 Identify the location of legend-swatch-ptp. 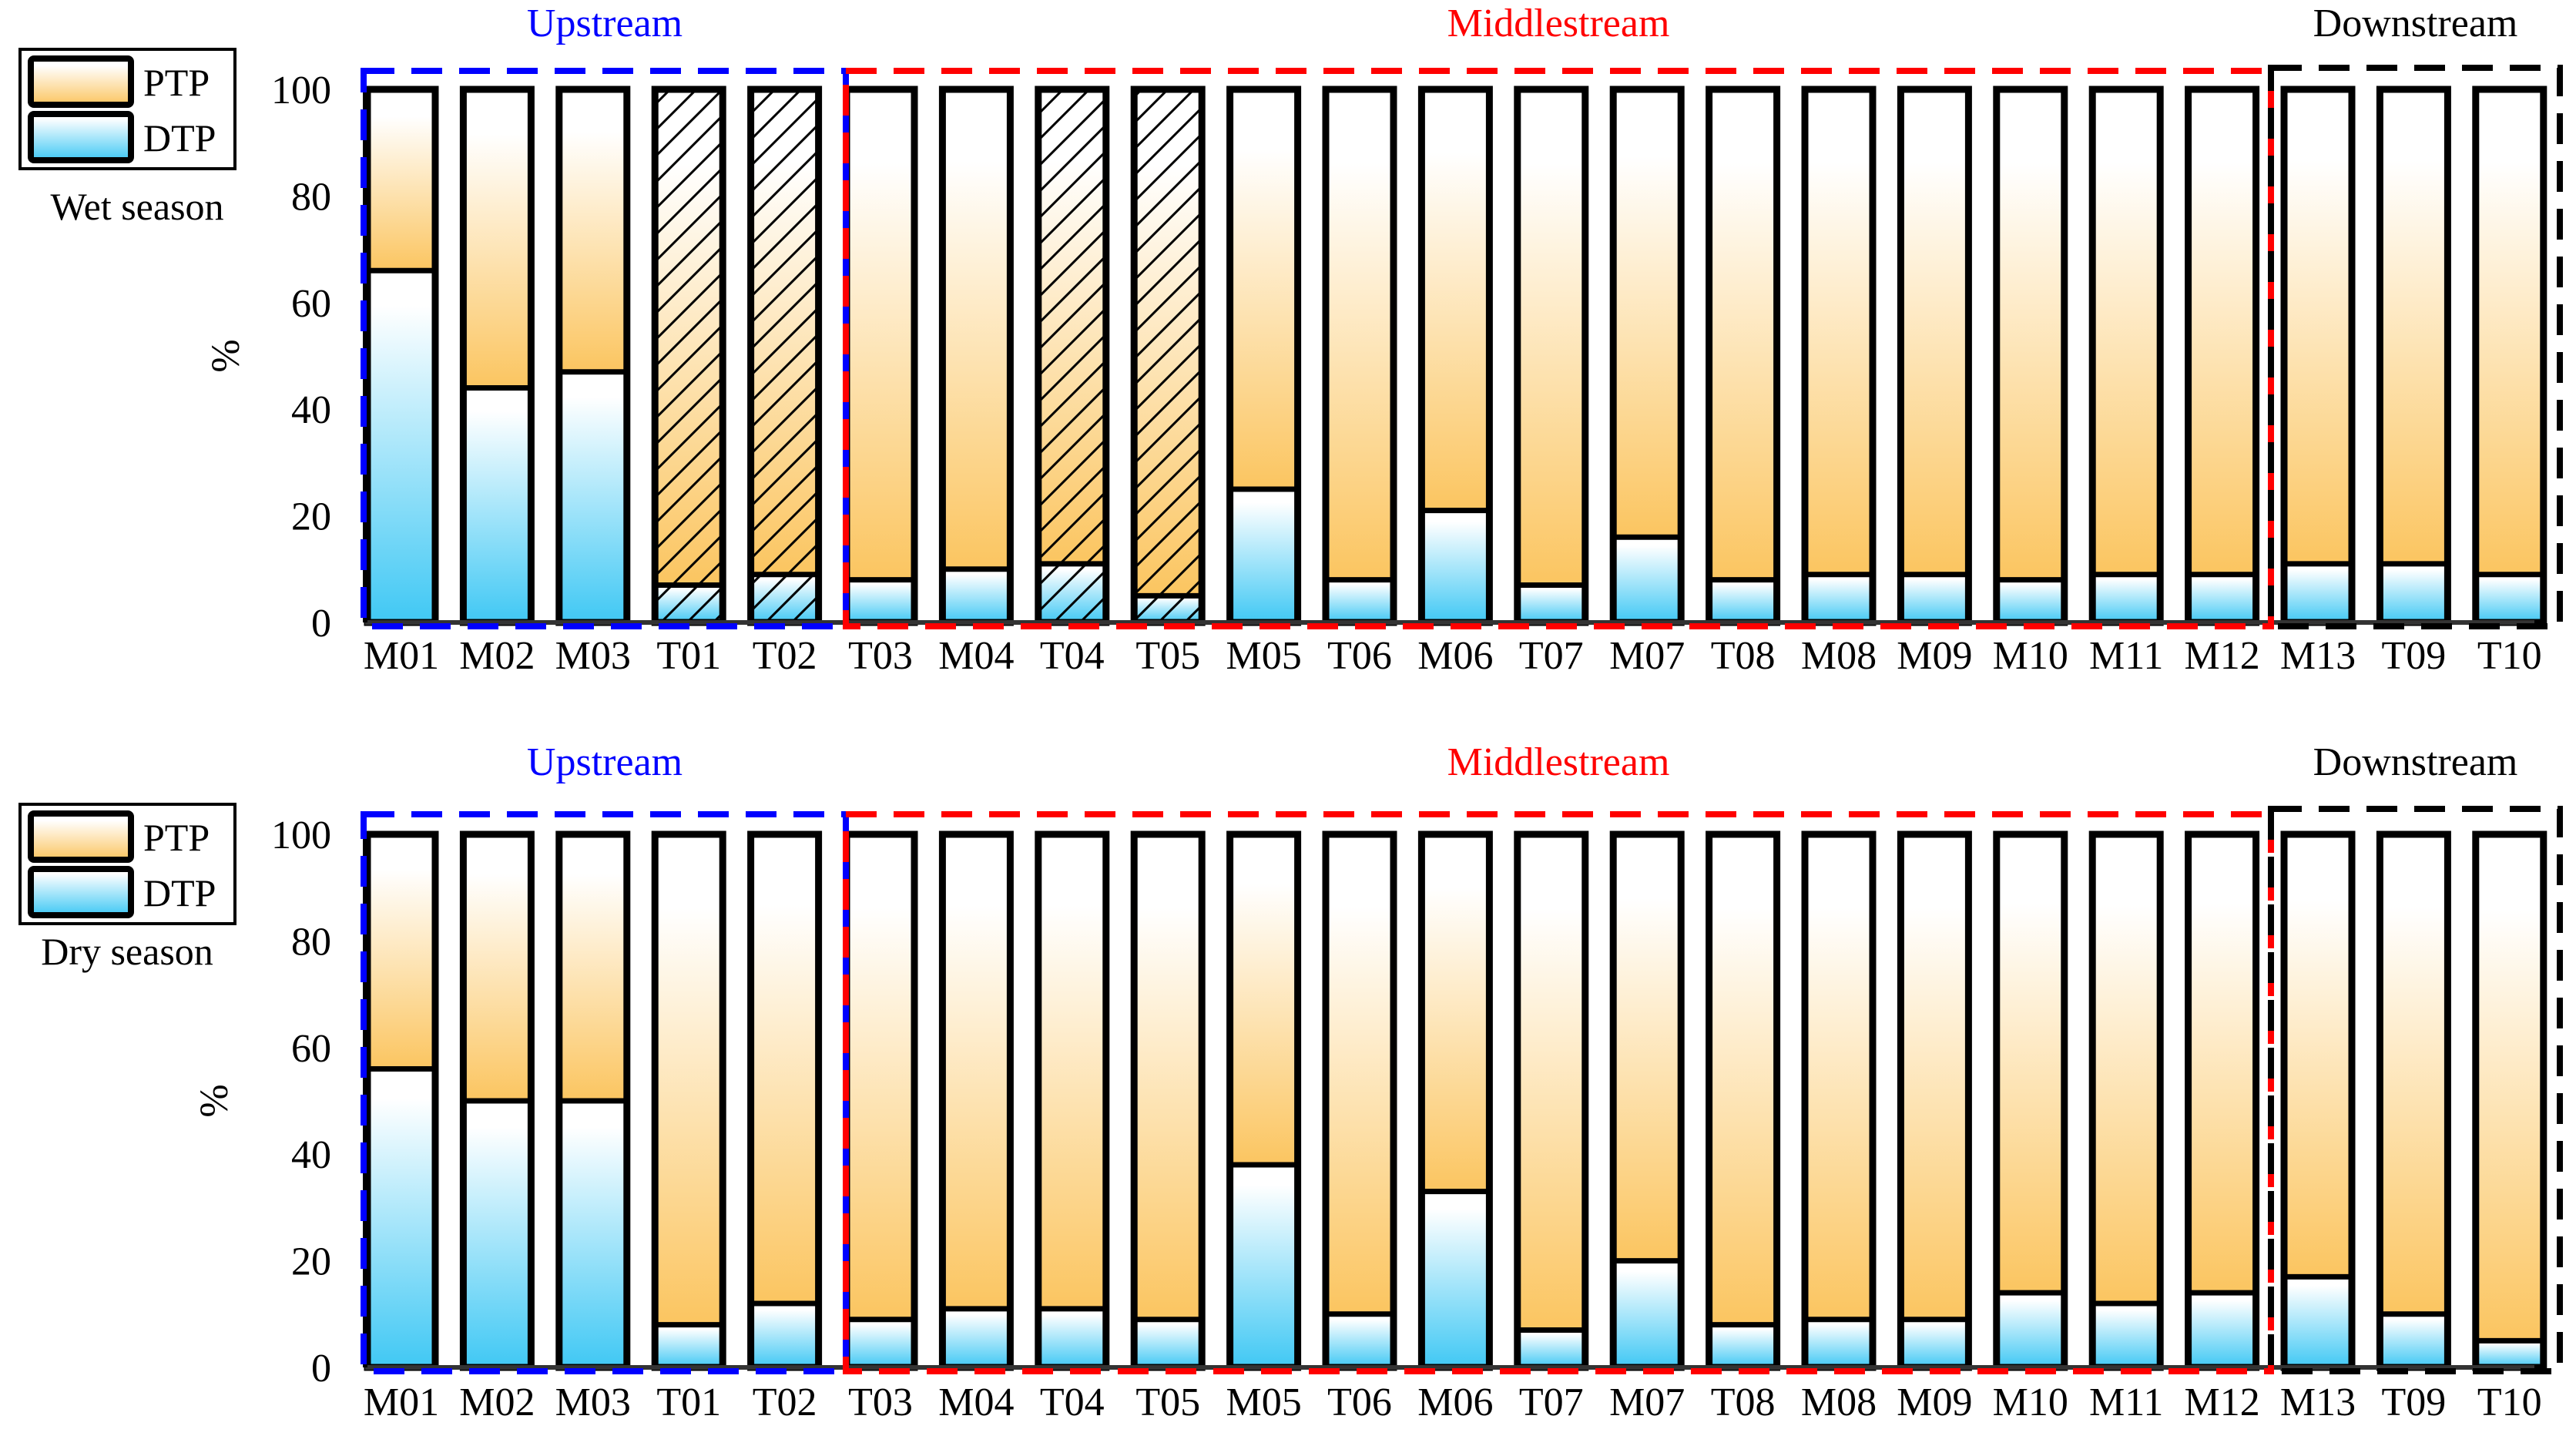
(81, 82).